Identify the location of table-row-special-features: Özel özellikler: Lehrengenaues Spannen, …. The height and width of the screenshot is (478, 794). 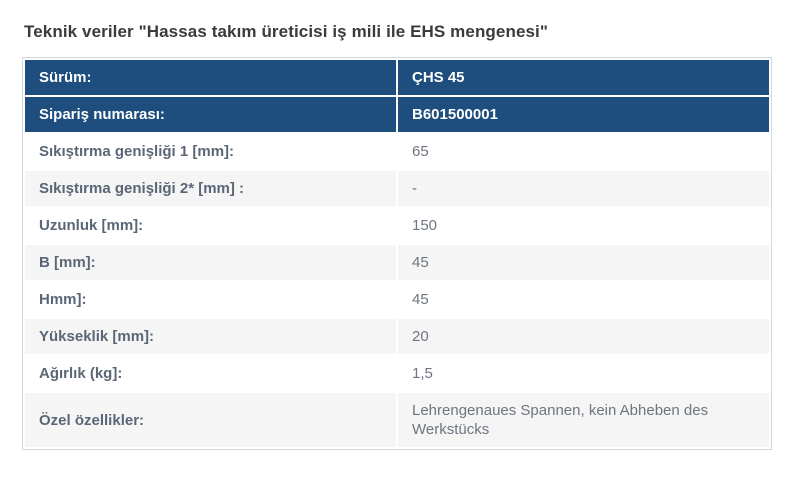
(397, 420).